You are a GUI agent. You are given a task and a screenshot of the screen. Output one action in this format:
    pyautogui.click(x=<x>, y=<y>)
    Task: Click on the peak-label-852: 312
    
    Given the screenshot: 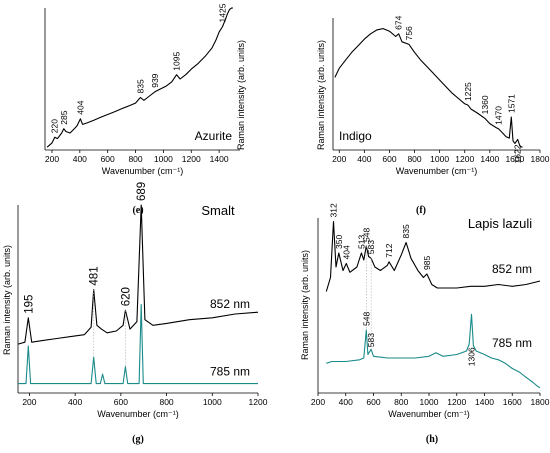 What is the action you would take?
    pyautogui.click(x=334, y=210)
    